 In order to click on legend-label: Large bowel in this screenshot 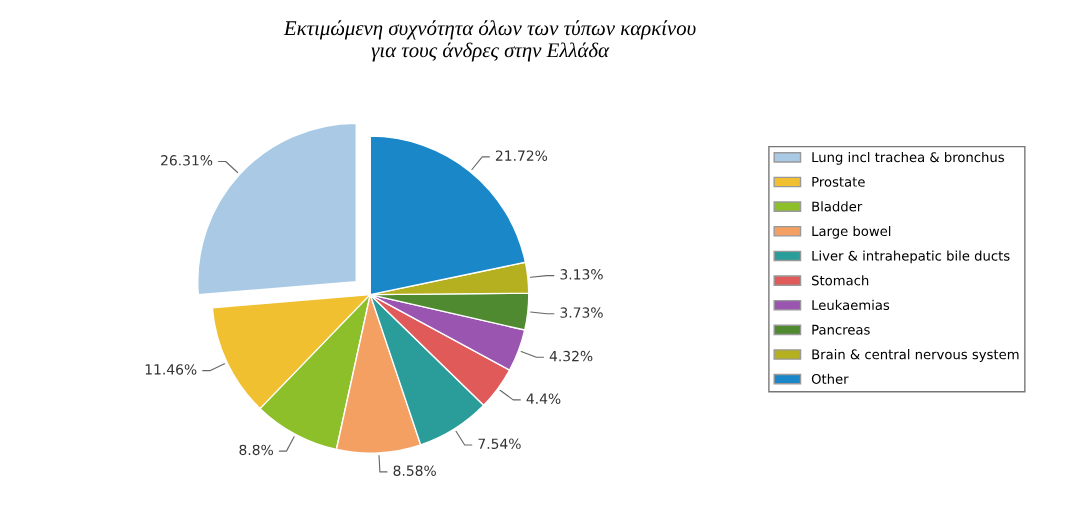, I will do `click(851, 232)`.